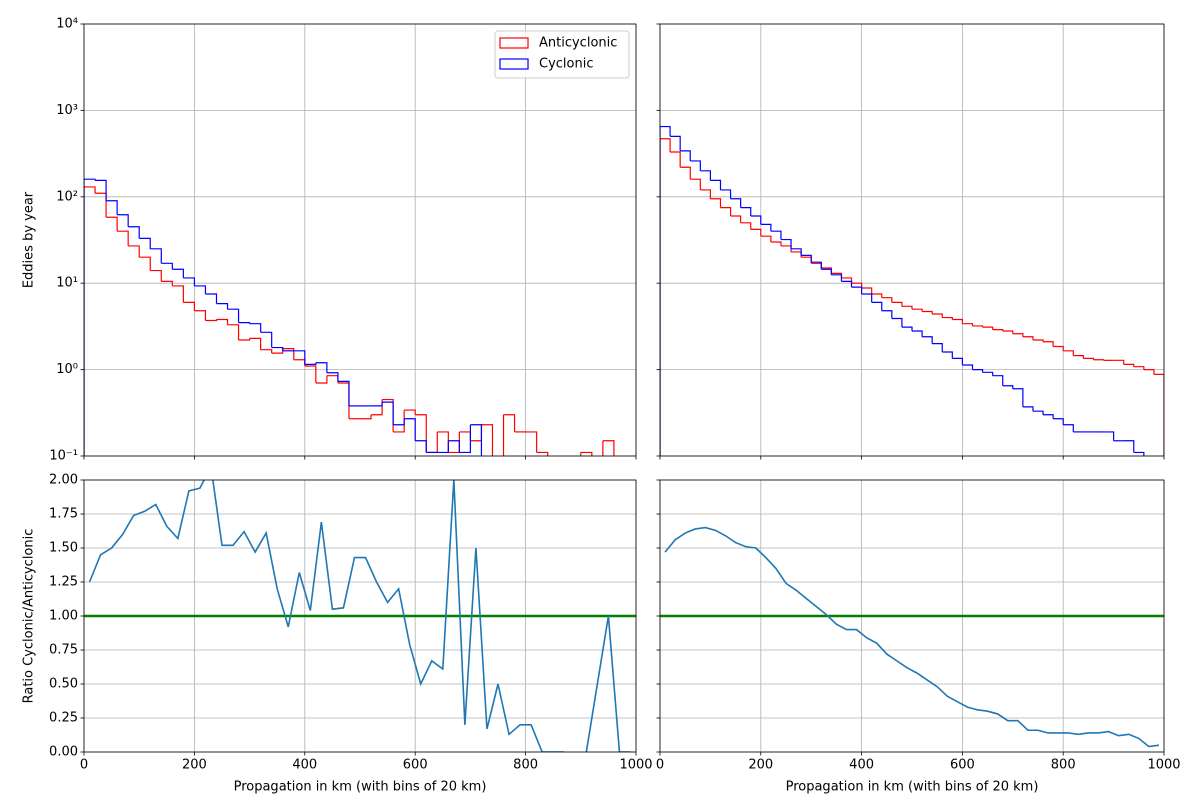 Image resolution: width=1200 pixels, height=800 pixels. I want to click on x-tick-label: 800, so click(1063, 765).